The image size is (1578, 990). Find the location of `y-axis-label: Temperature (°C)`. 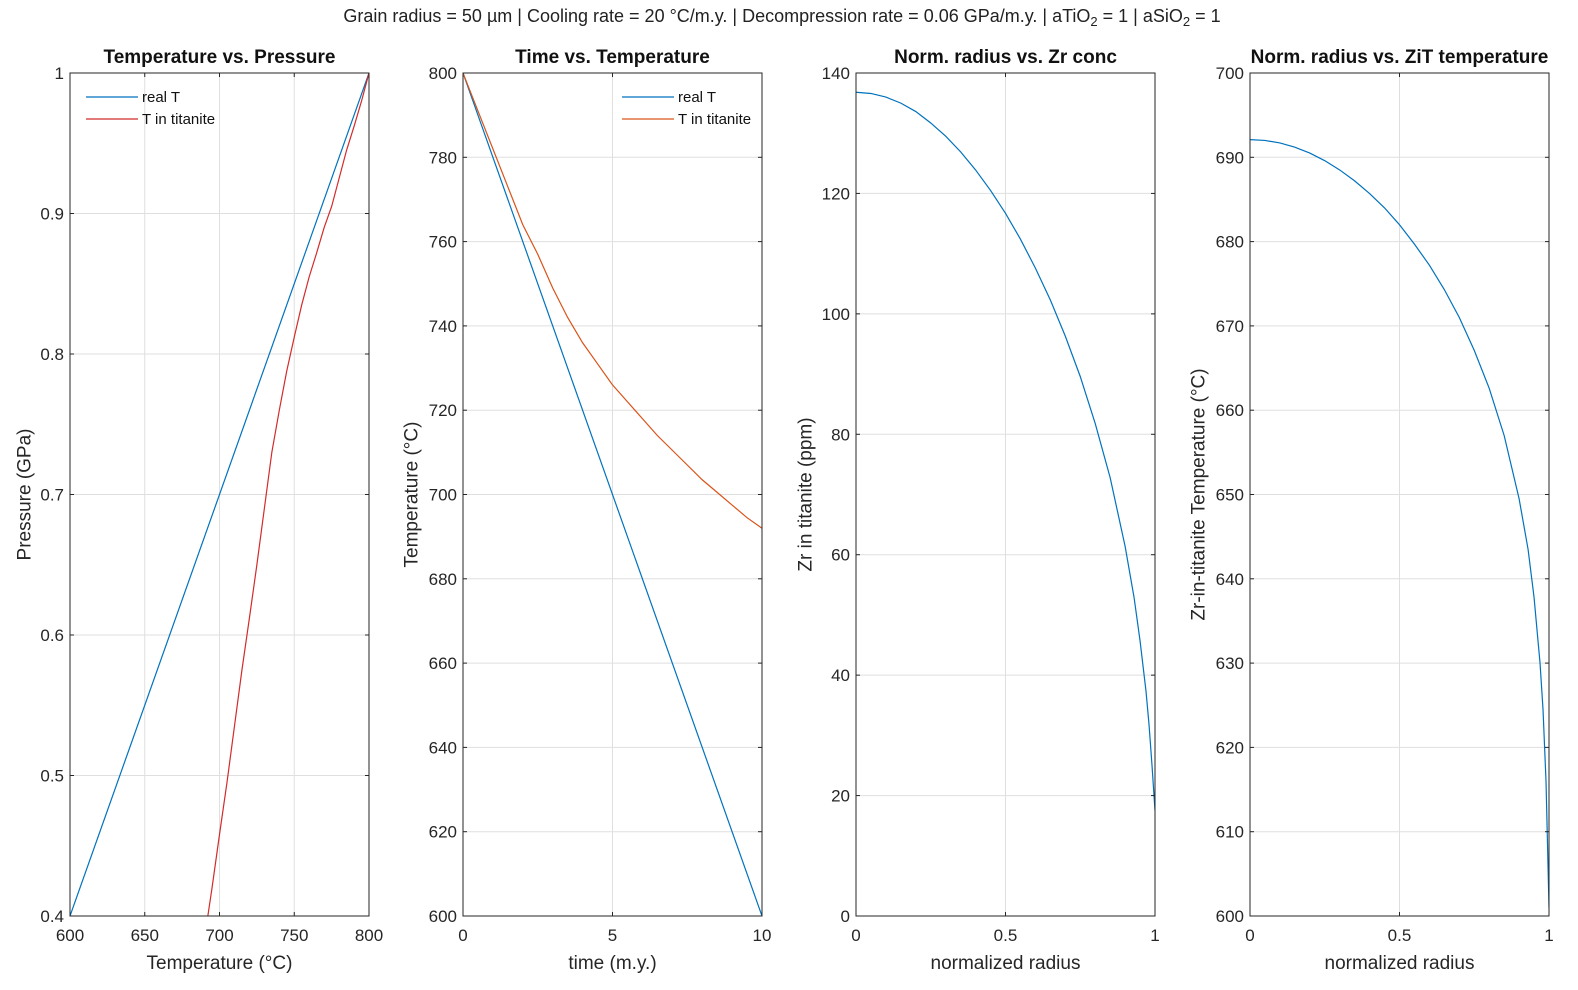

y-axis-label: Temperature (°C) is located at coordinates (412, 495).